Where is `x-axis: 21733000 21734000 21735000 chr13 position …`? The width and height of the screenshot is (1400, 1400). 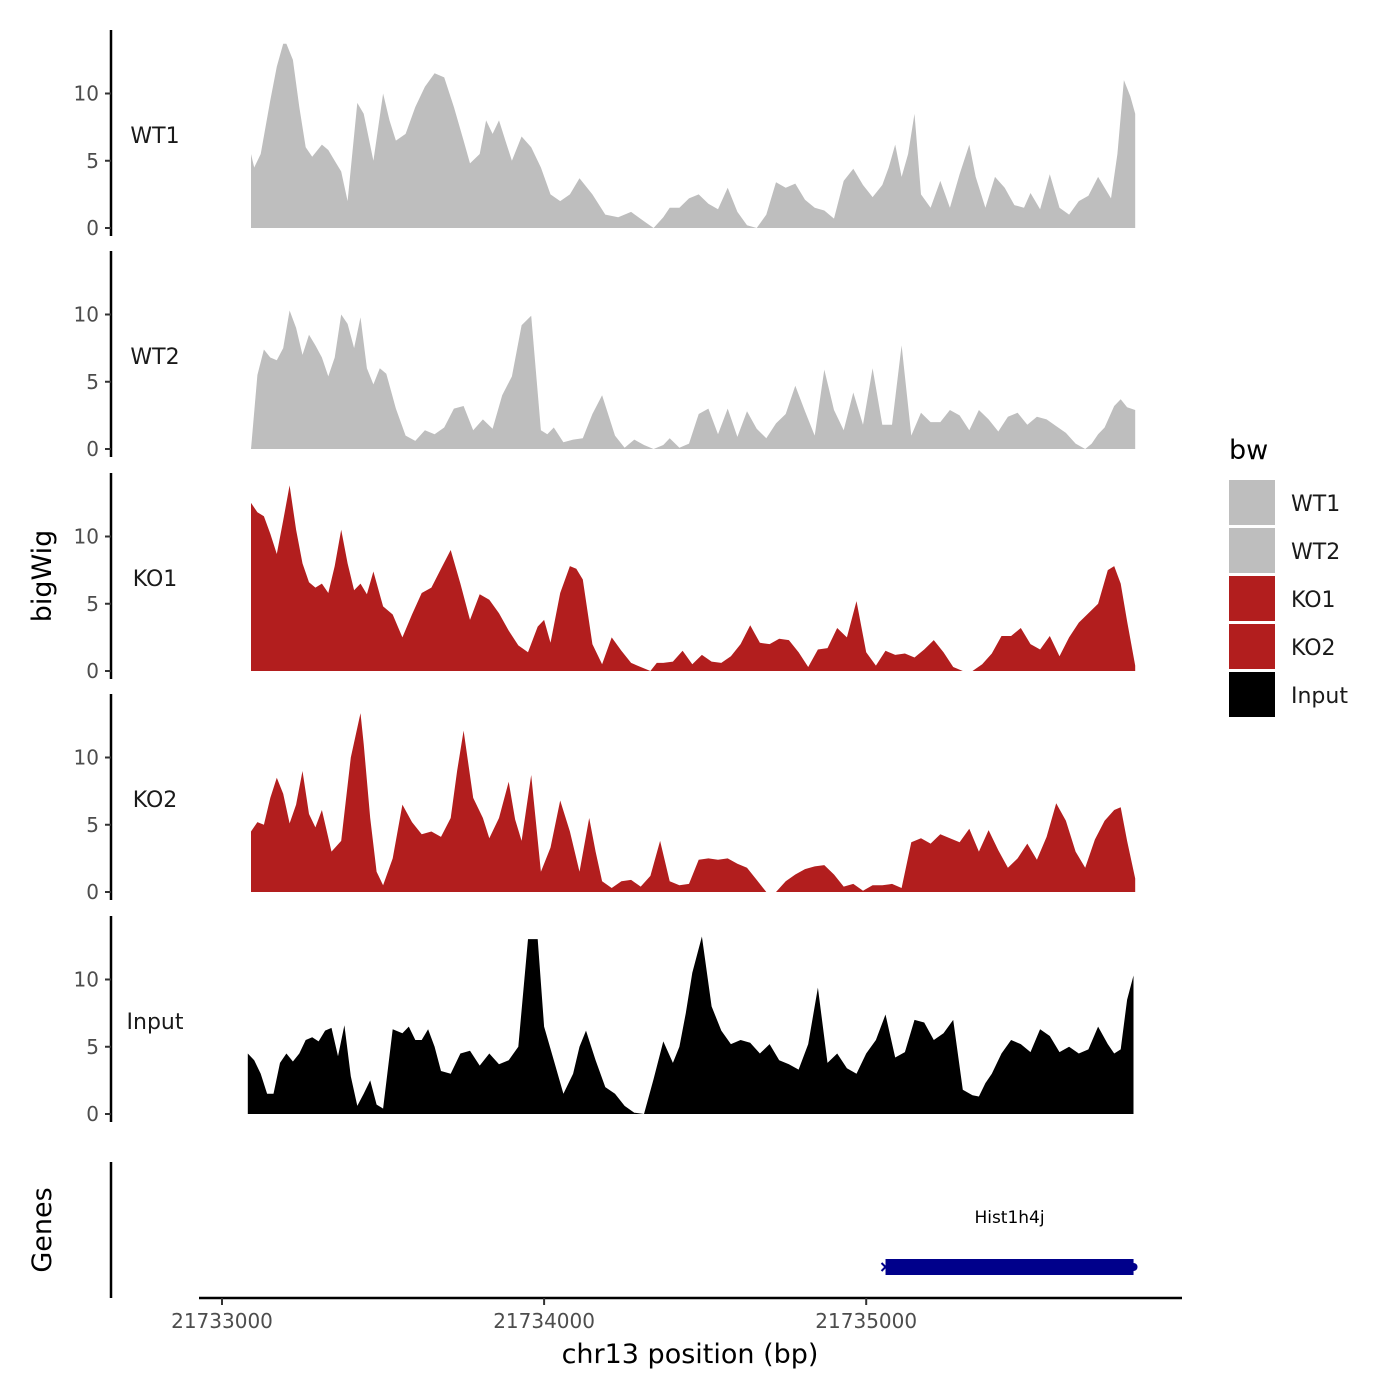
x-axis: 21733000 21734000 21735000 chr13 position … is located at coordinates (676, 1333).